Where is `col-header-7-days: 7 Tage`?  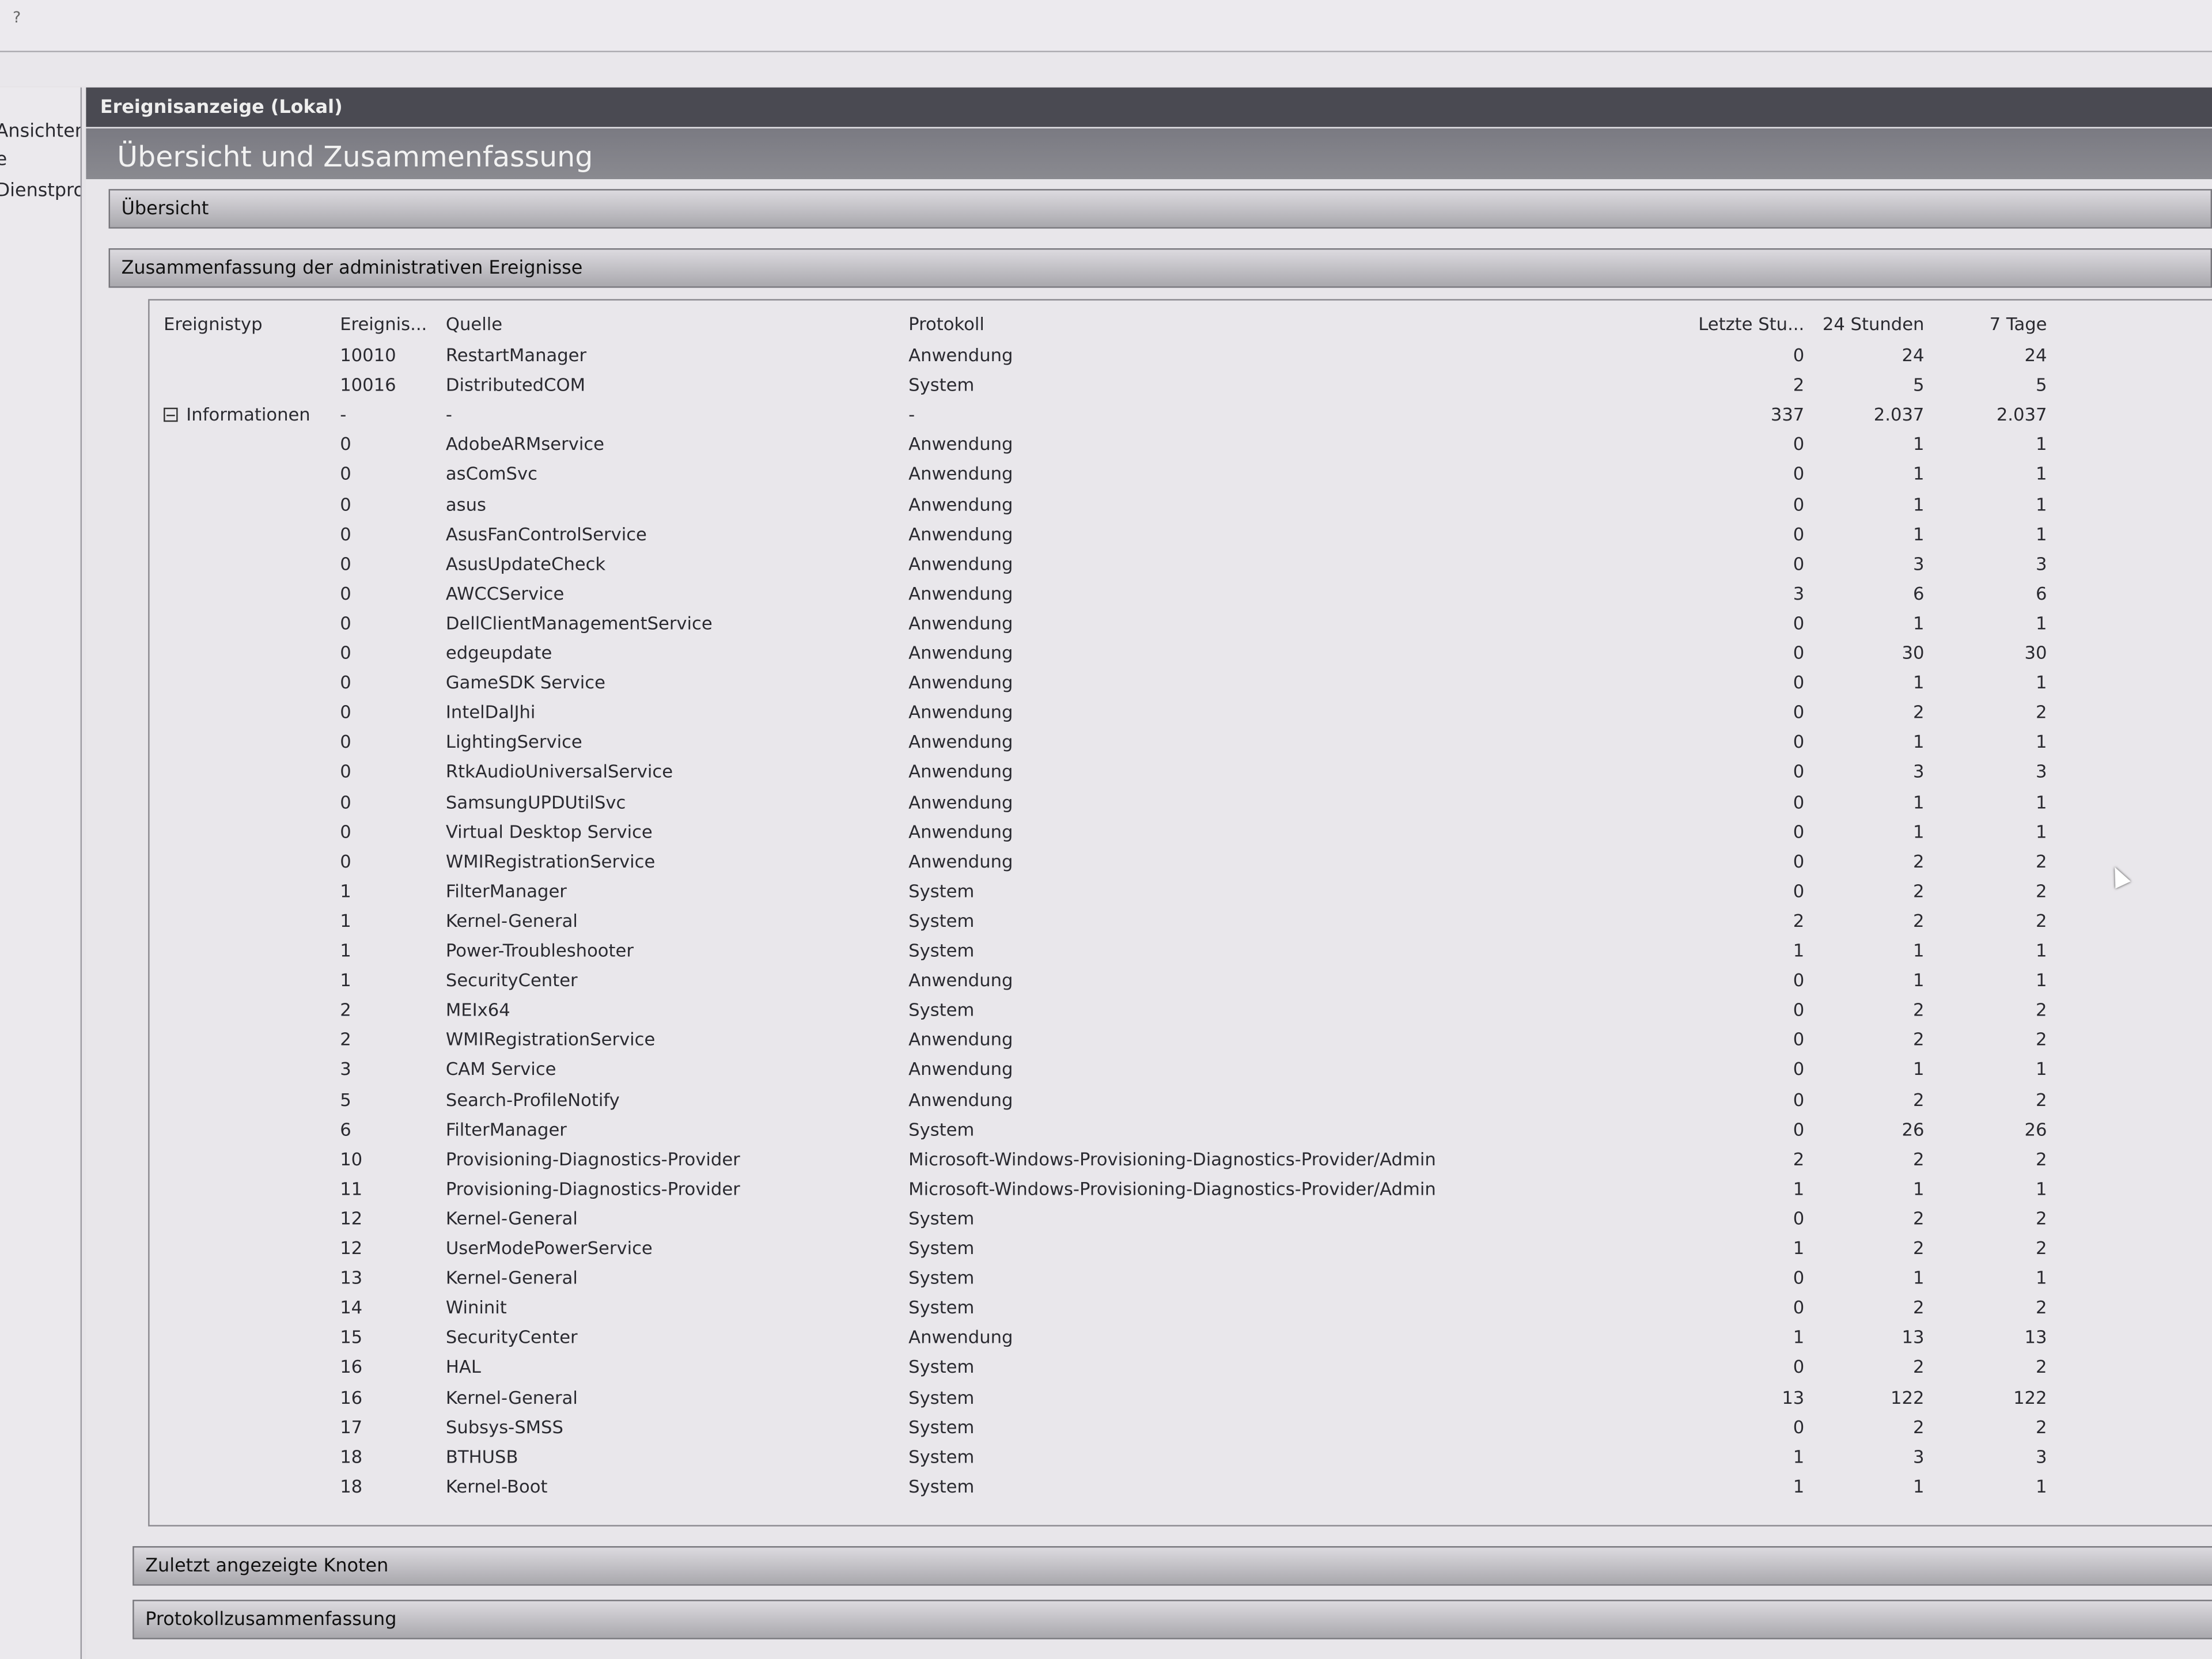 col-header-7-days: 7 Tage is located at coordinates (2018, 324).